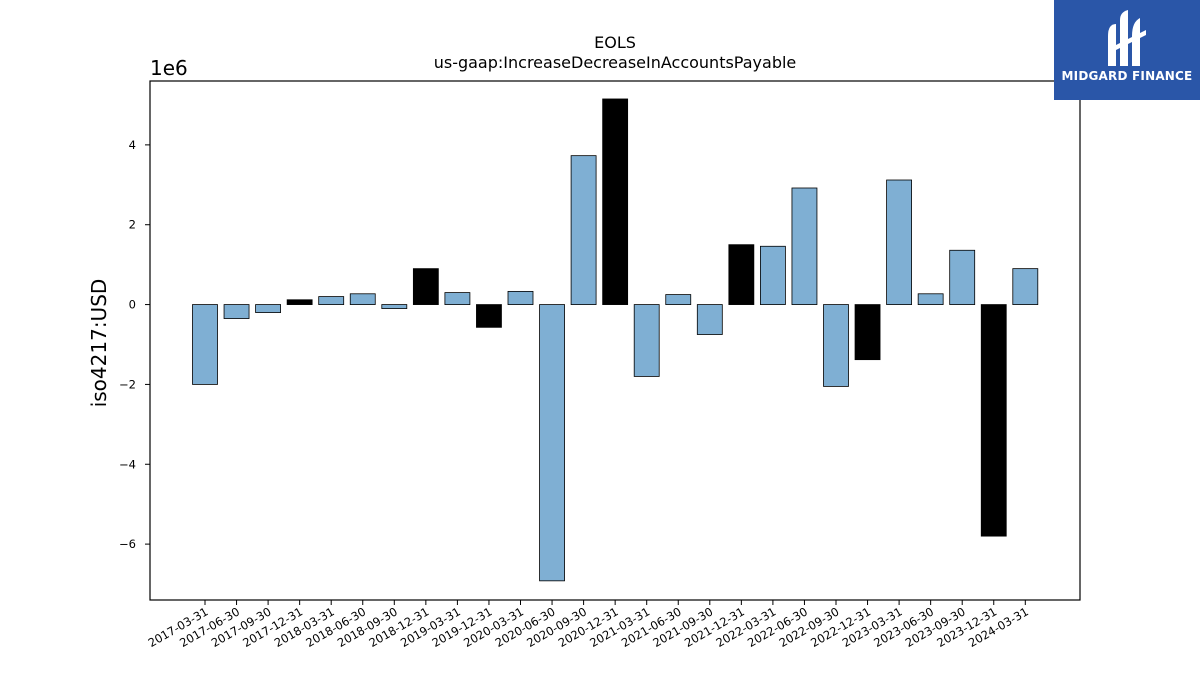  What do you see at coordinates (127, 464) in the screenshot?
I see `y-tick-label: −4` at bounding box center [127, 464].